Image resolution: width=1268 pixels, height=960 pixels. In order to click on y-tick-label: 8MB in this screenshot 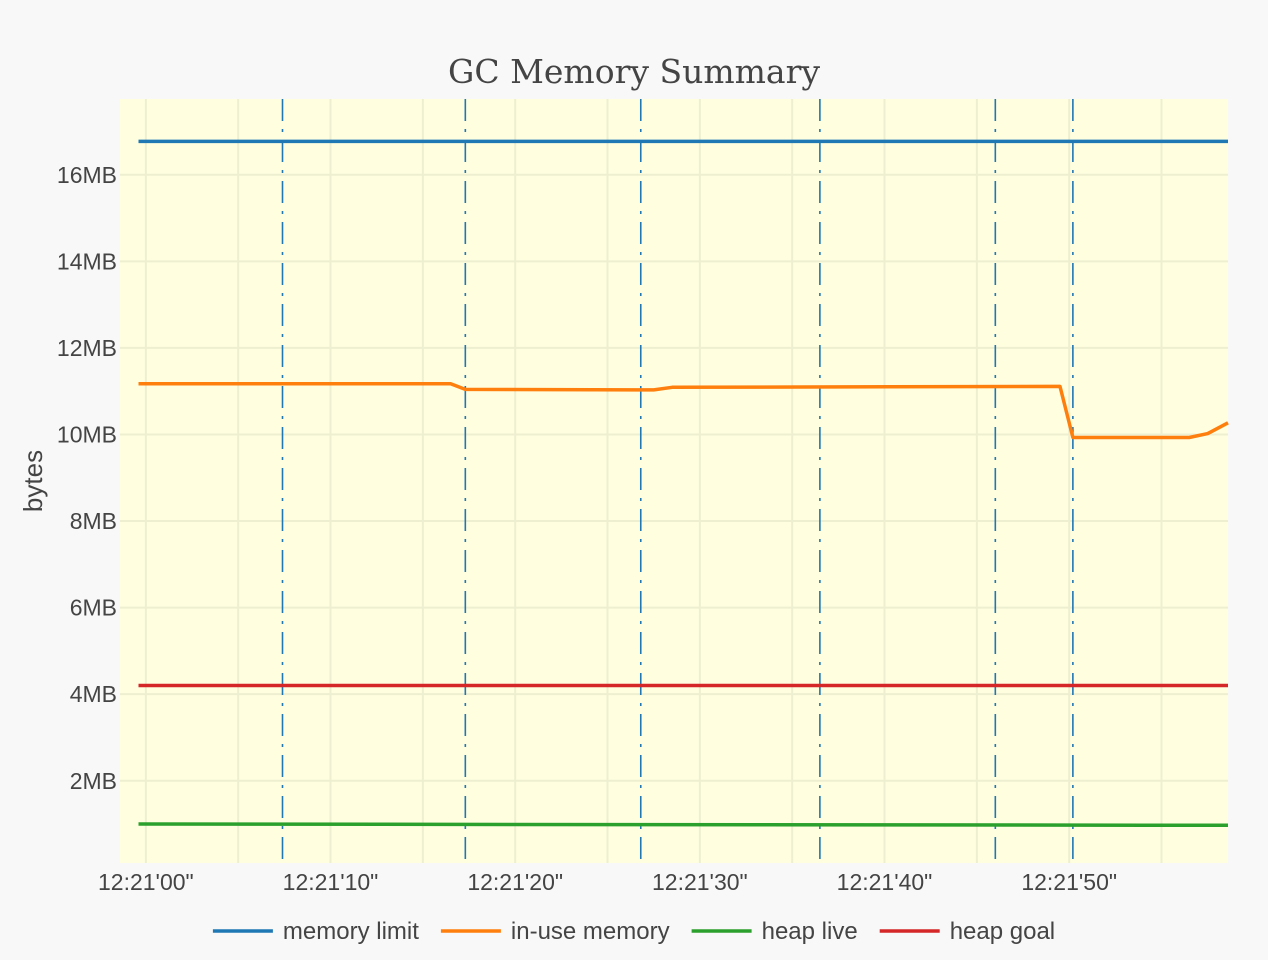, I will do `click(93, 521)`.